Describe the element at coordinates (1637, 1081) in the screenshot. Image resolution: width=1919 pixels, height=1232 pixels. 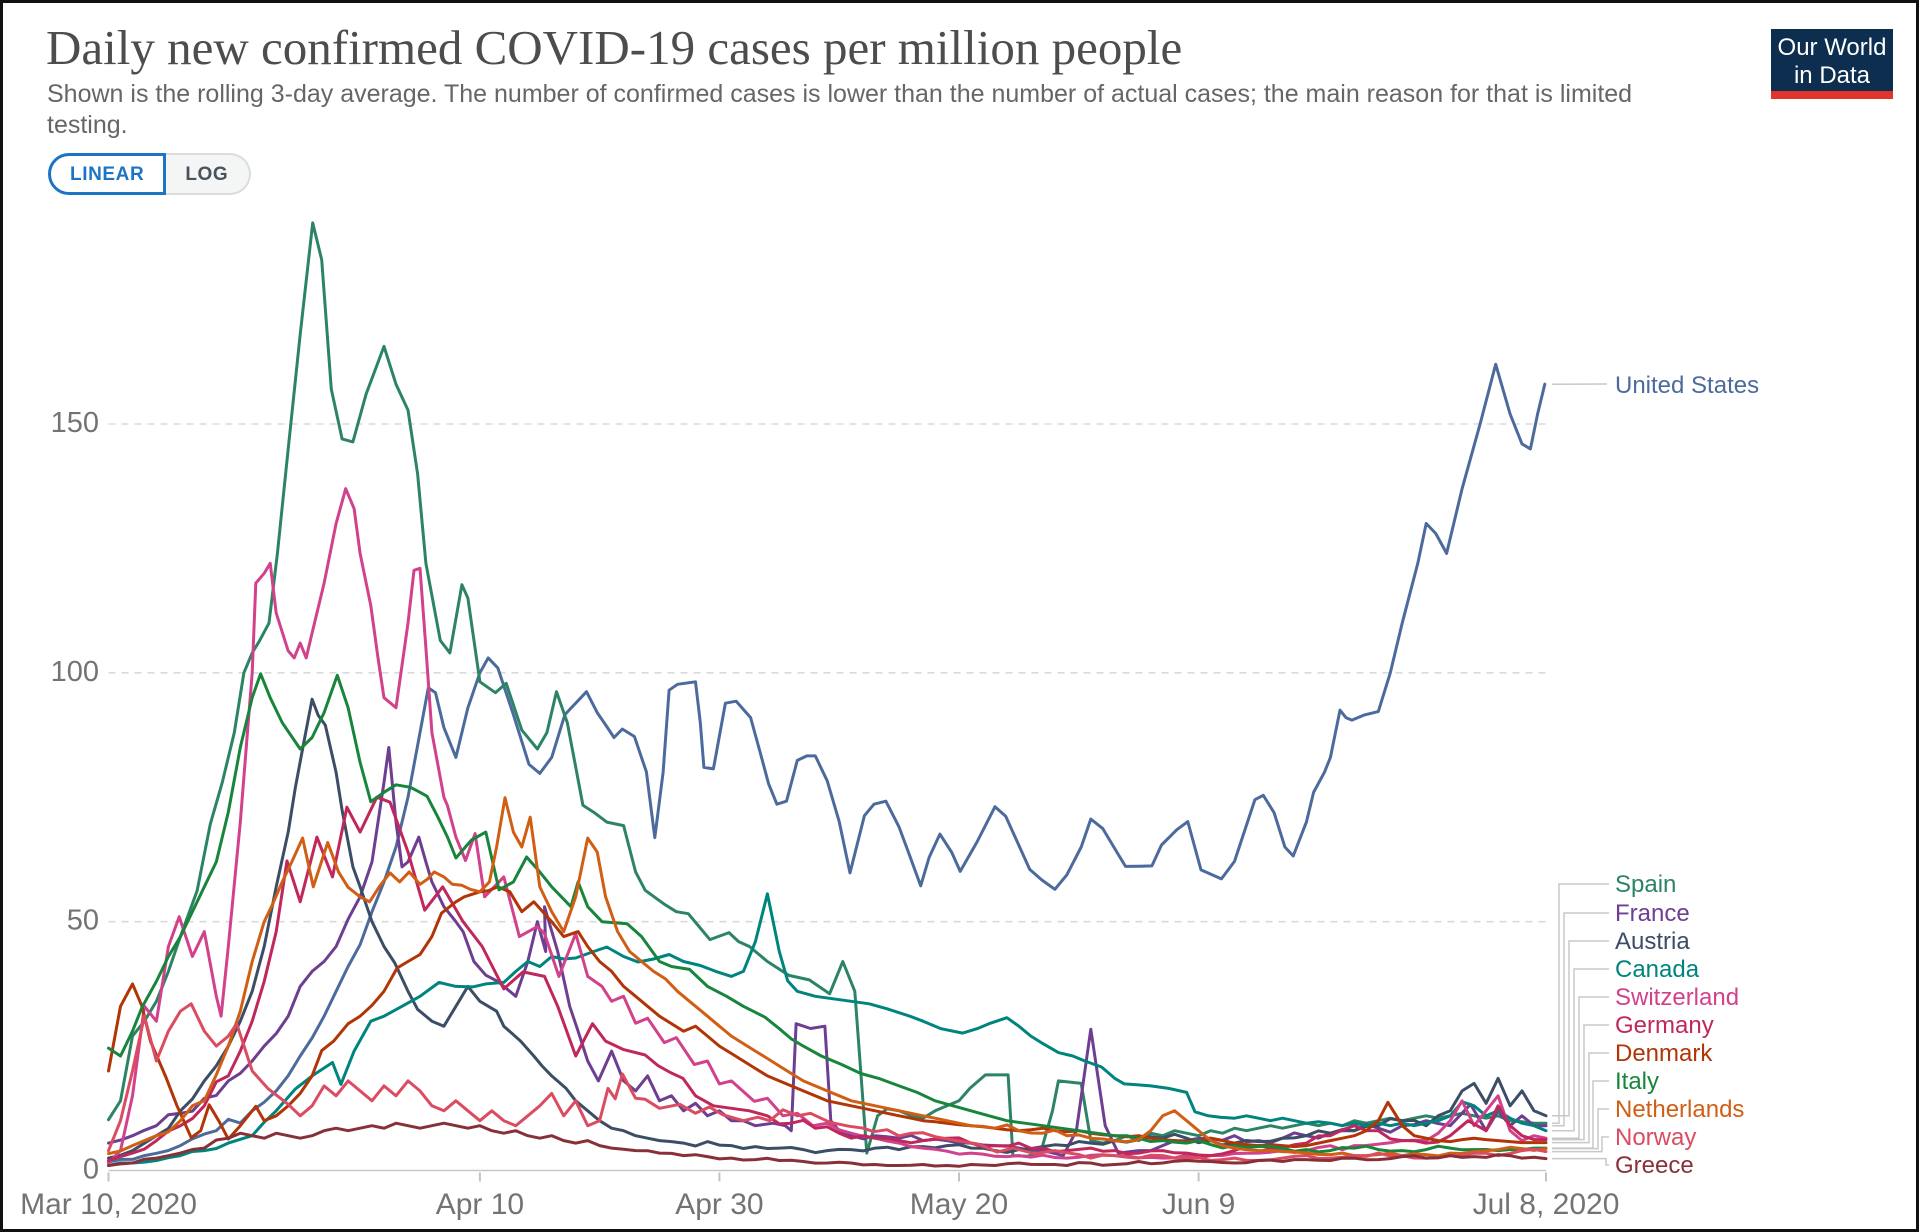
I see `svg-text: Italy` at that location.